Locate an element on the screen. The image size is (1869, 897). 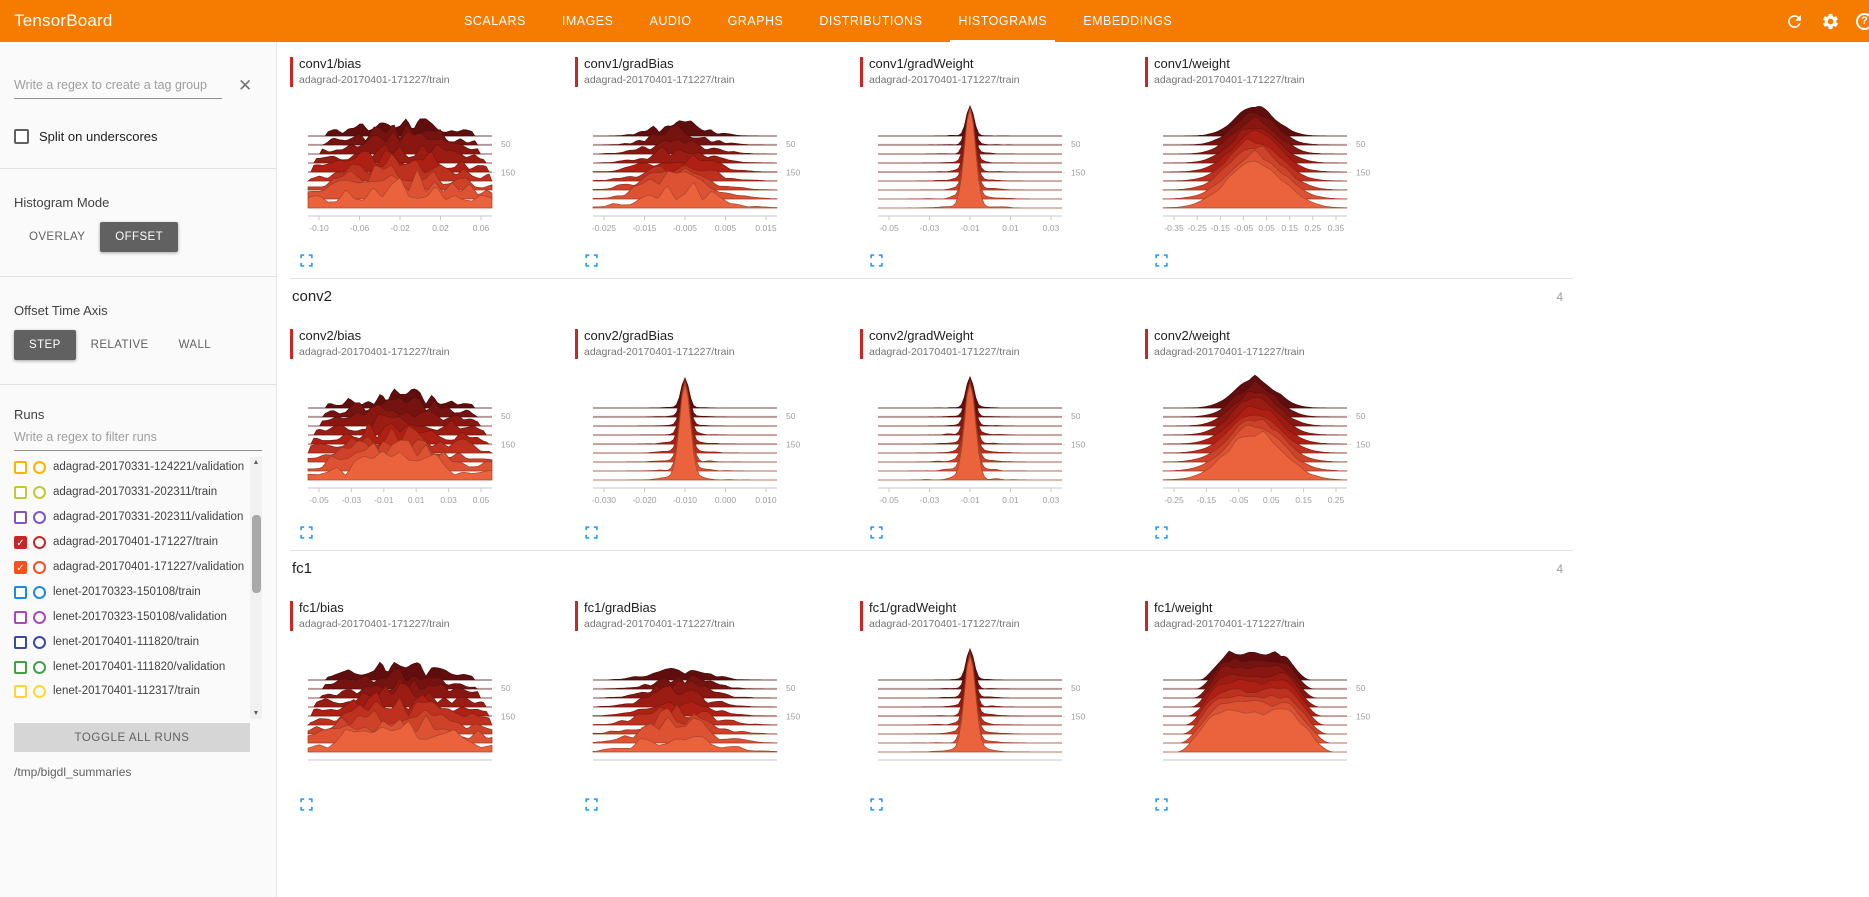
scroll-up-icon: ▲ is located at coordinates (256, 462).